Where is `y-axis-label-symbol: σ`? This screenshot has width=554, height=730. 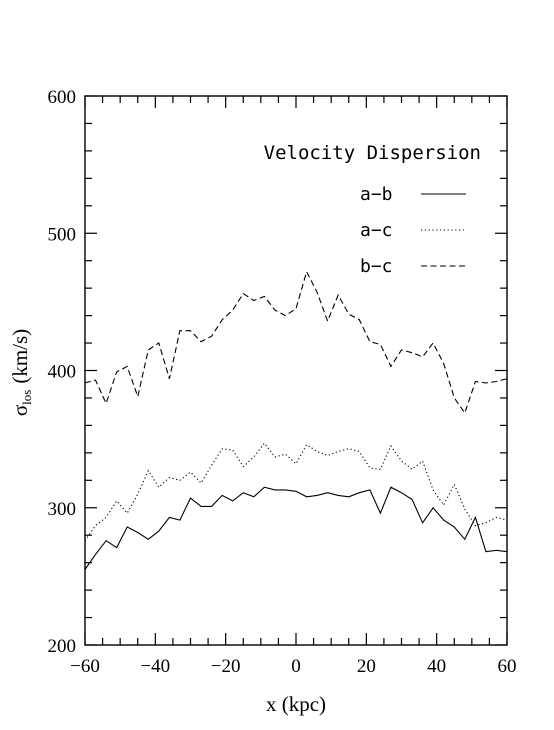
y-axis-label-symbol: σ is located at coordinates (20, 410).